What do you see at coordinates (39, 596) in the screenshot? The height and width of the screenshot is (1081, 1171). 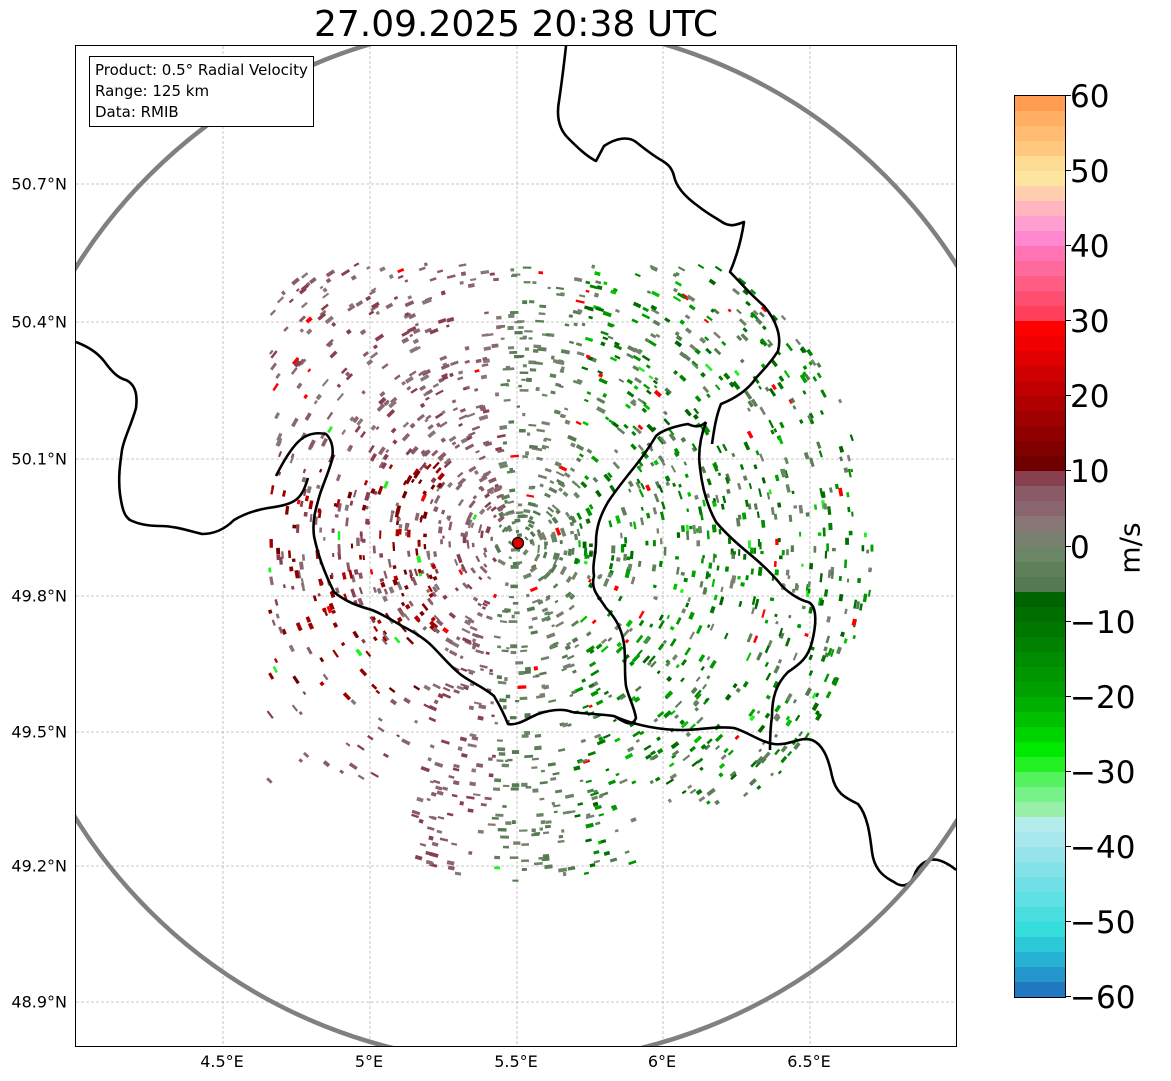 I see `lat-label-49-8: 49.8°N` at bounding box center [39, 596].